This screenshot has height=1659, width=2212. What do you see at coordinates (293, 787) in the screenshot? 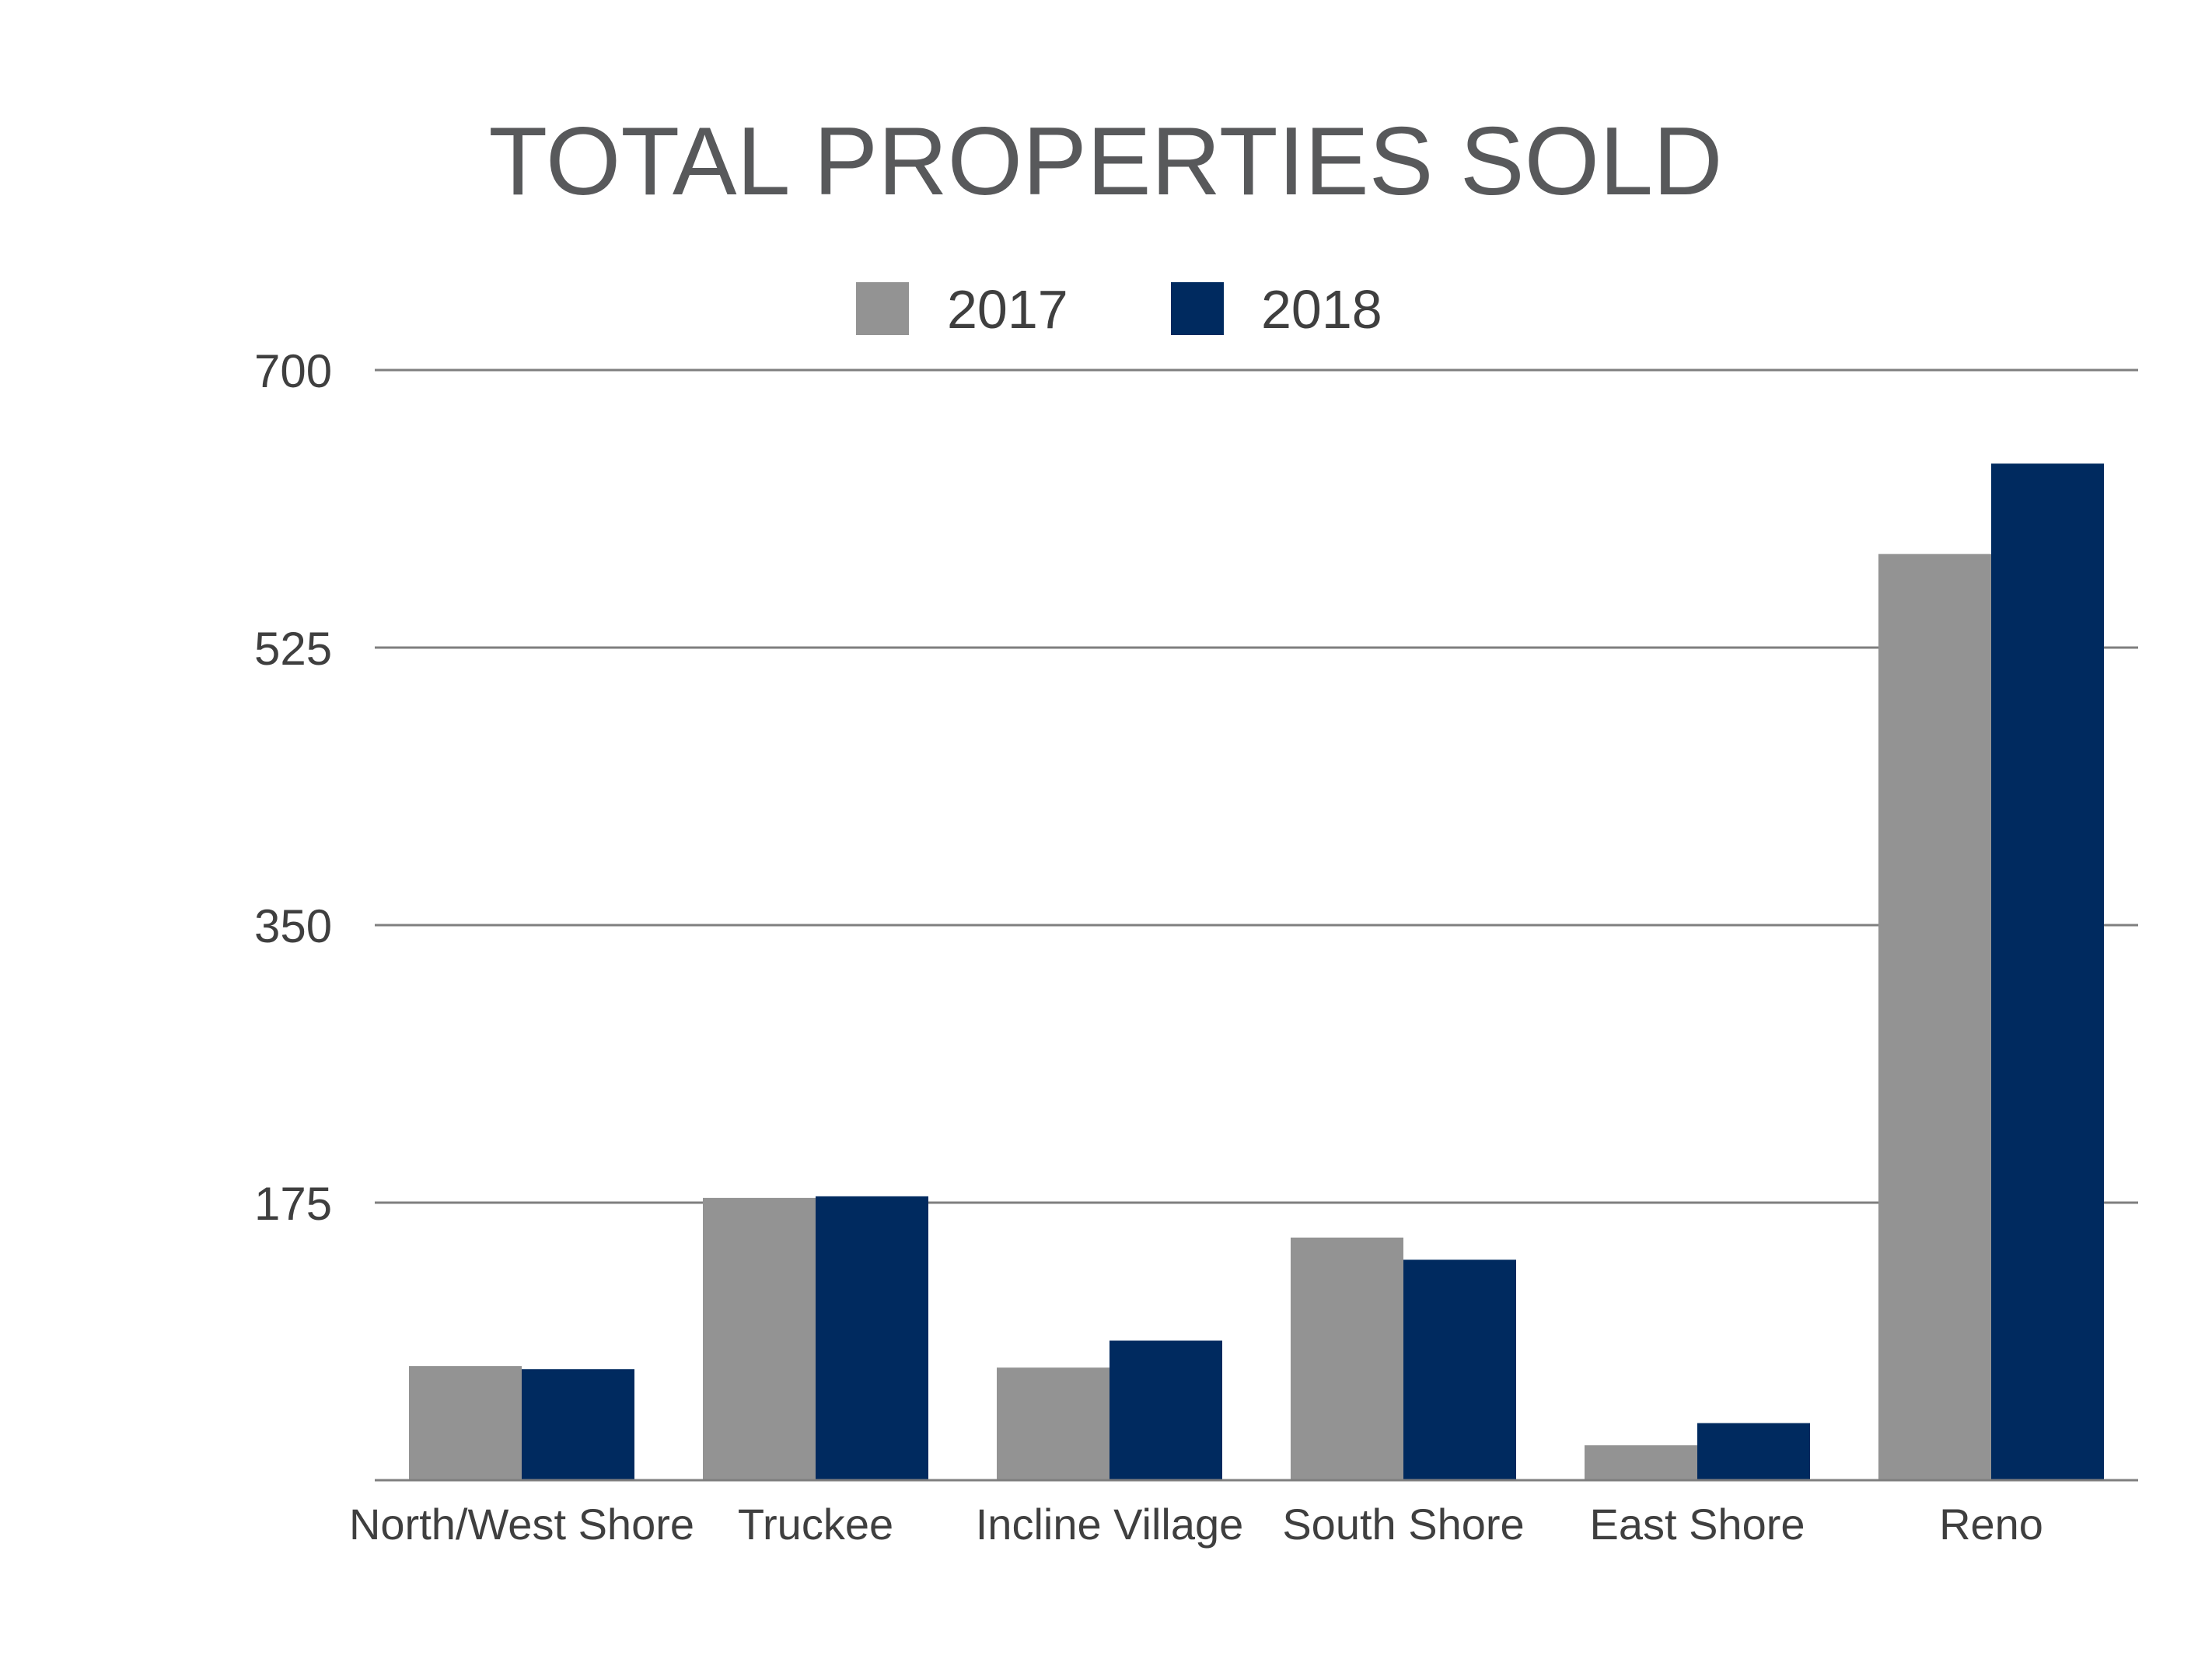
I see `y-axis-ticks: 175 350 525 700` at bounding box center [293, 787].